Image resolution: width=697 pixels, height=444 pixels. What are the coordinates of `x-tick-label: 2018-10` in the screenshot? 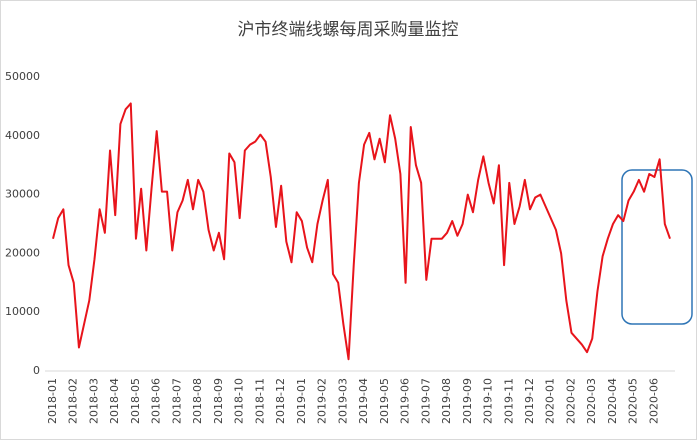 It's located at (239, 401).